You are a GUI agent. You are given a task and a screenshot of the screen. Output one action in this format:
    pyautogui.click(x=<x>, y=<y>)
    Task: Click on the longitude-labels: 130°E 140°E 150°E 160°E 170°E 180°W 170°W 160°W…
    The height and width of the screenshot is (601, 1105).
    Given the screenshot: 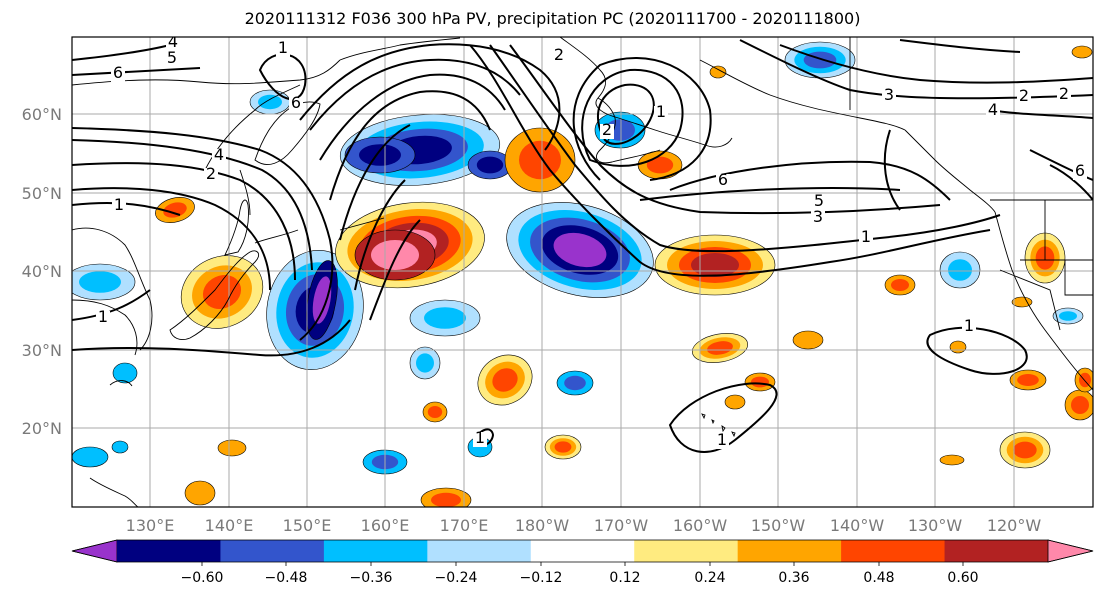 What is the action you would take?
    pyautogui.click(x=584, y=525)
    